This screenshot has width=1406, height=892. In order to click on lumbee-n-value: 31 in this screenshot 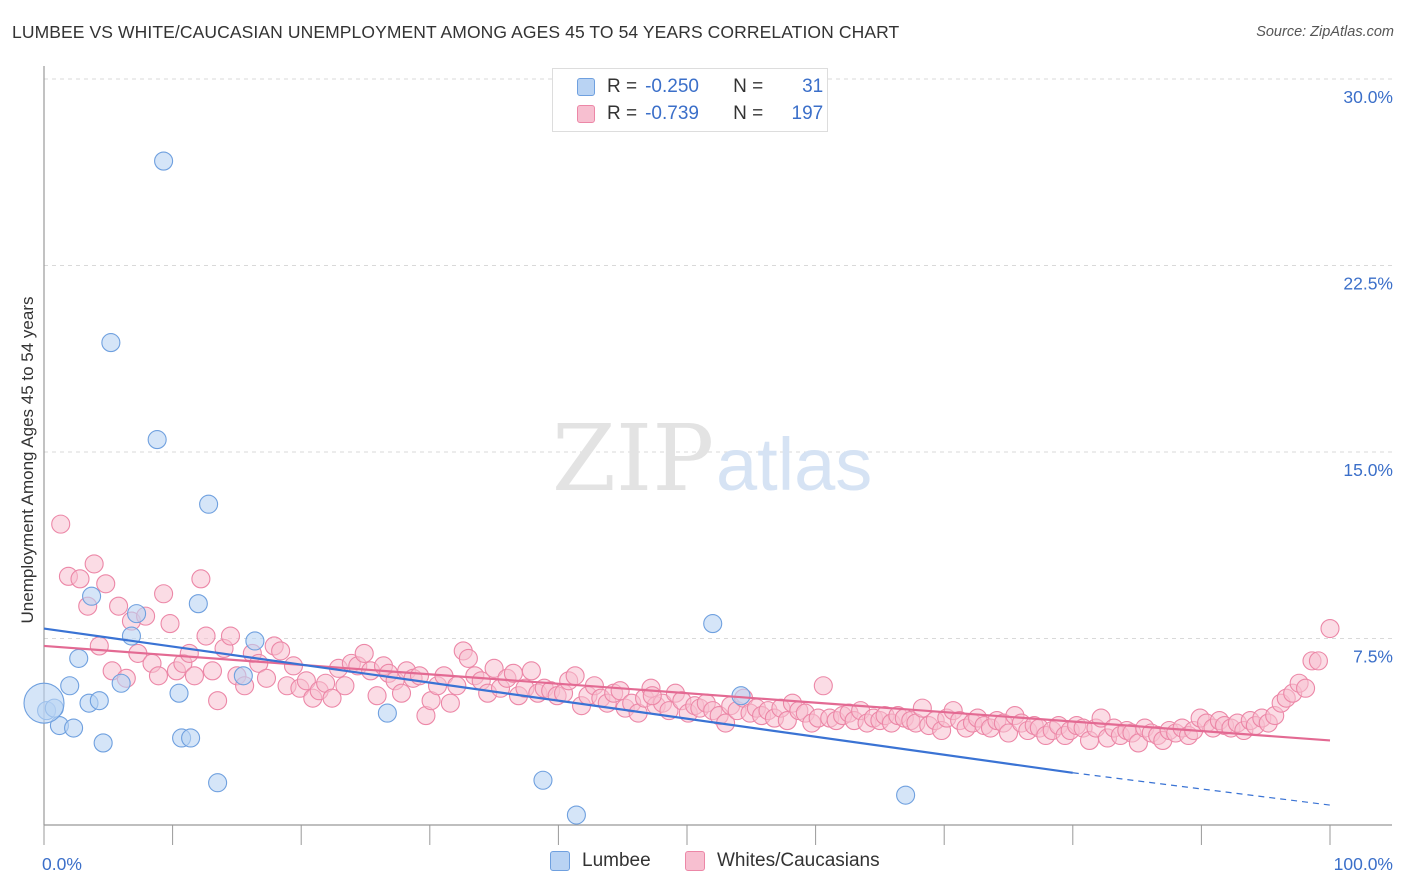, I will do `click(813, 86)`.